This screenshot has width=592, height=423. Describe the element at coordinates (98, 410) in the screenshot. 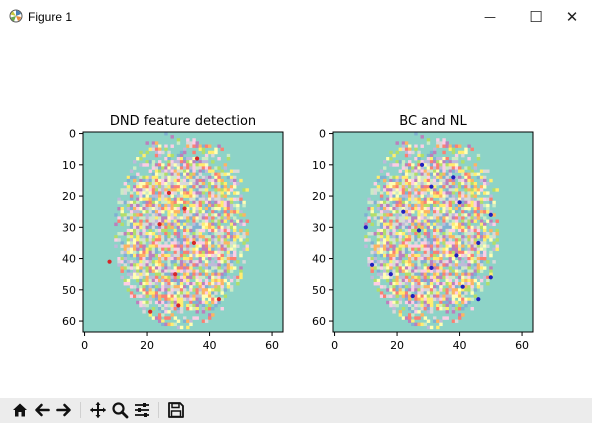

I see `pan-button` at that location.